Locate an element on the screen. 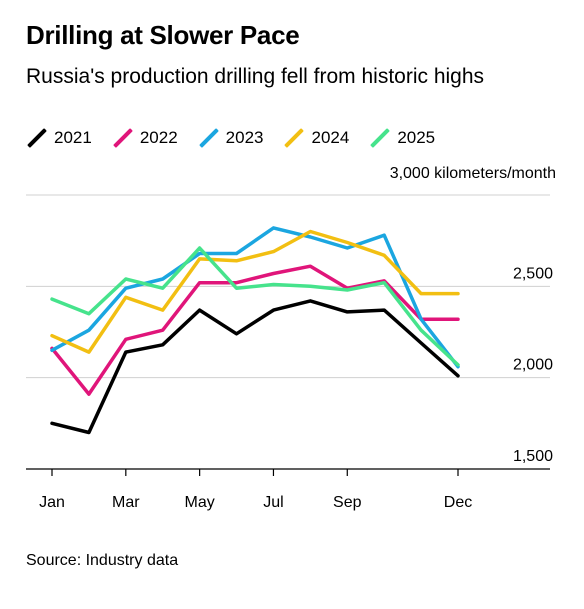  legend-item-2023: 2023 is located at coordinates (231, 138).